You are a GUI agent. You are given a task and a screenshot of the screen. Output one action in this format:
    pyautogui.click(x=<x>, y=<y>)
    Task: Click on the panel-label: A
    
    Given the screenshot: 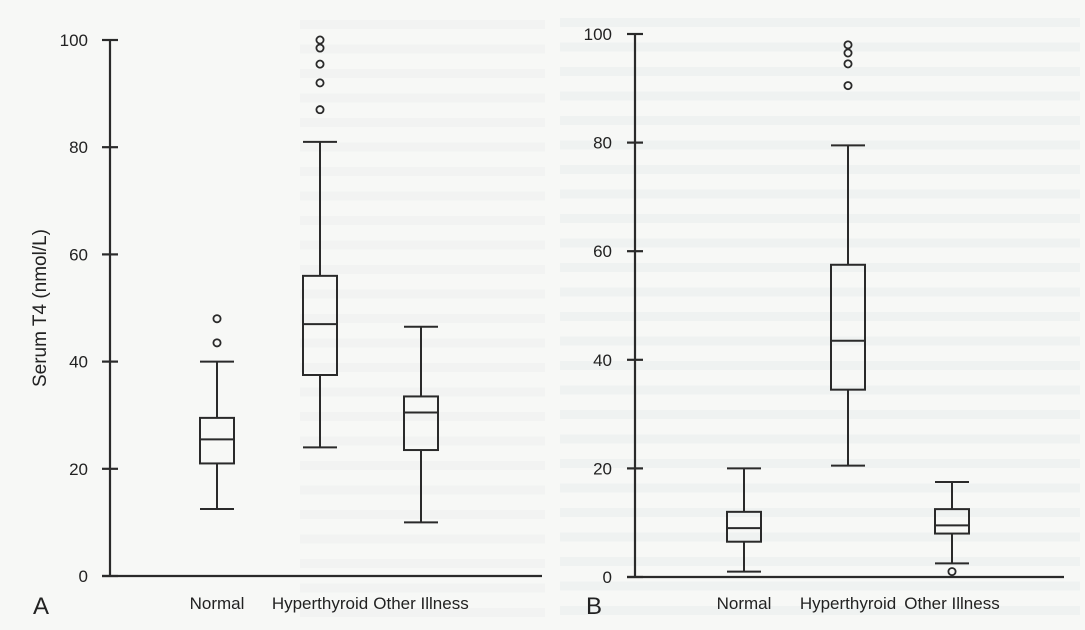 What is the action you would take?
    pyautogui.click(x=41, y=606)
    